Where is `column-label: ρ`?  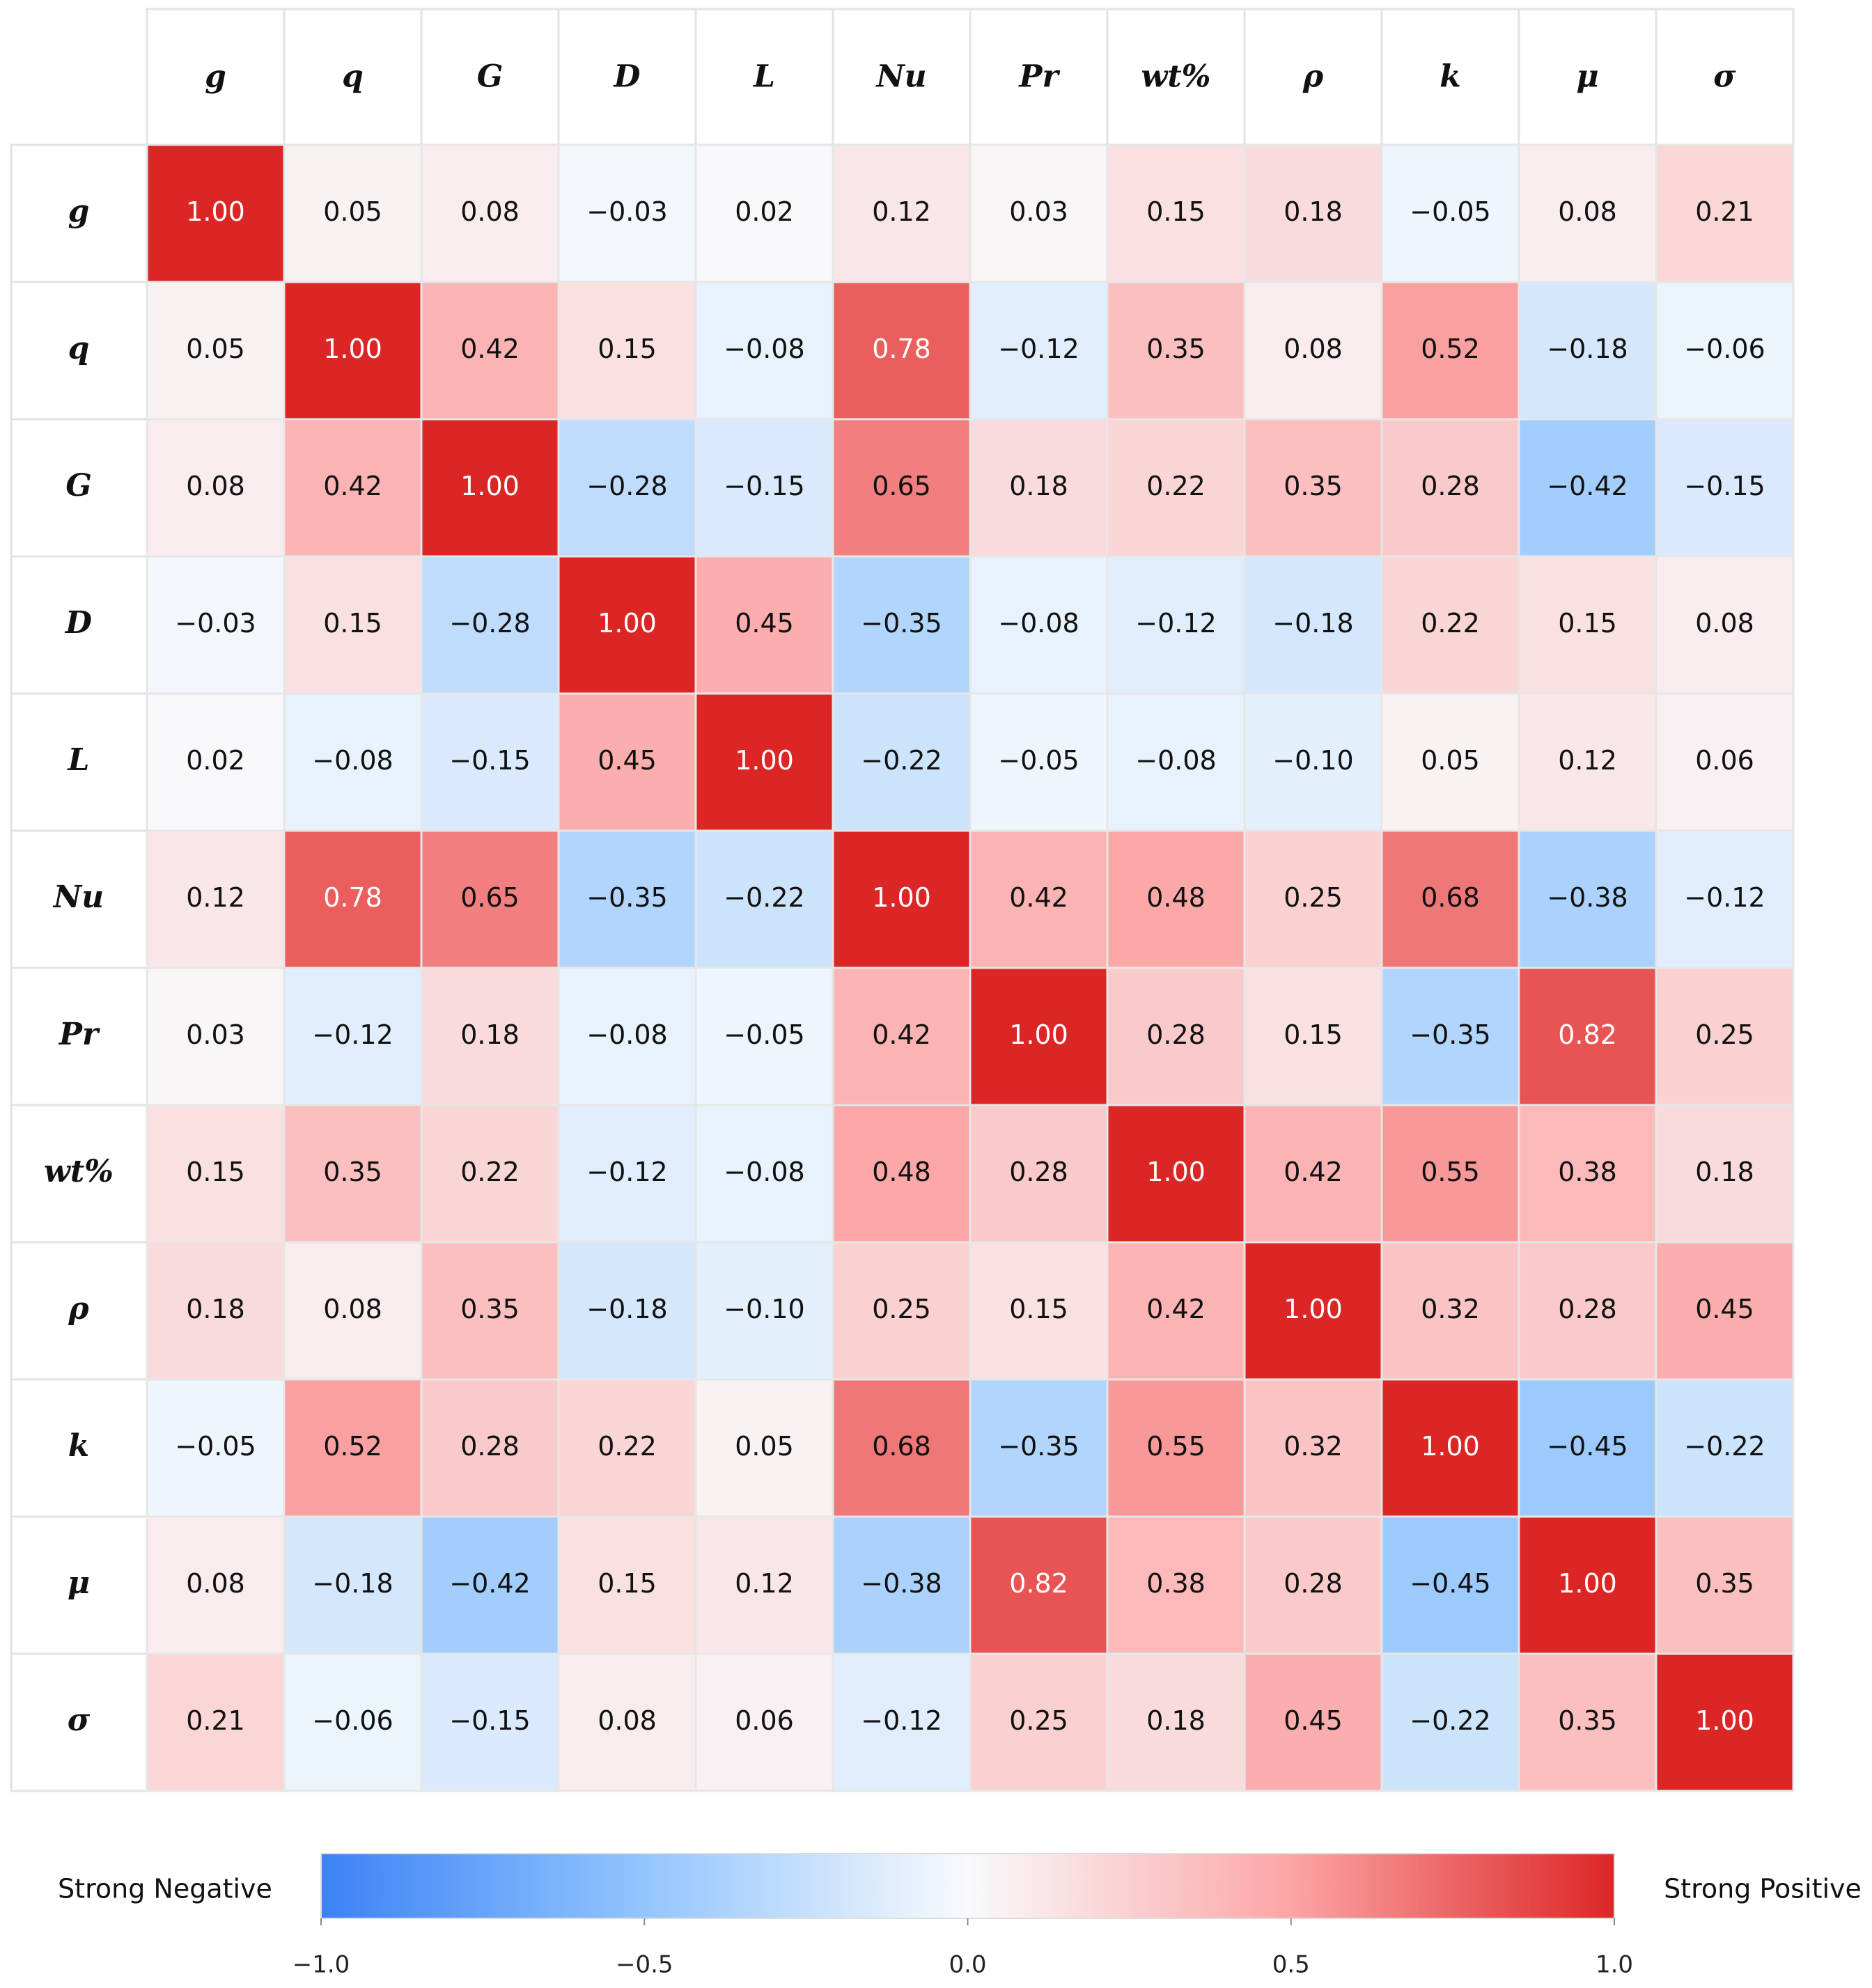 column-label: ρ is located at coordinates (1313, 77).